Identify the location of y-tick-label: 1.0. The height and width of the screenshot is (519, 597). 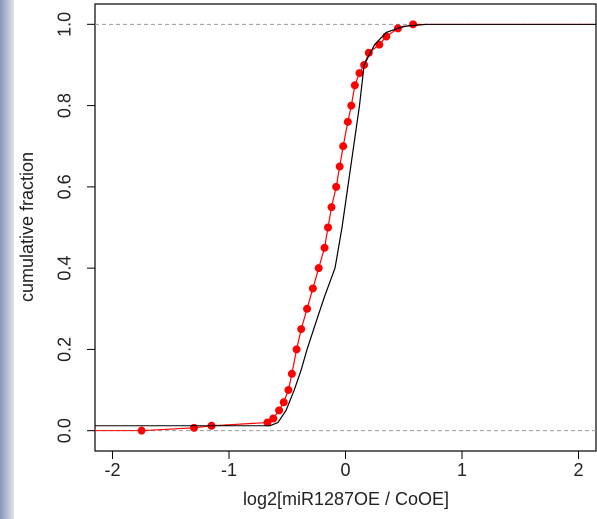
(65, 24).